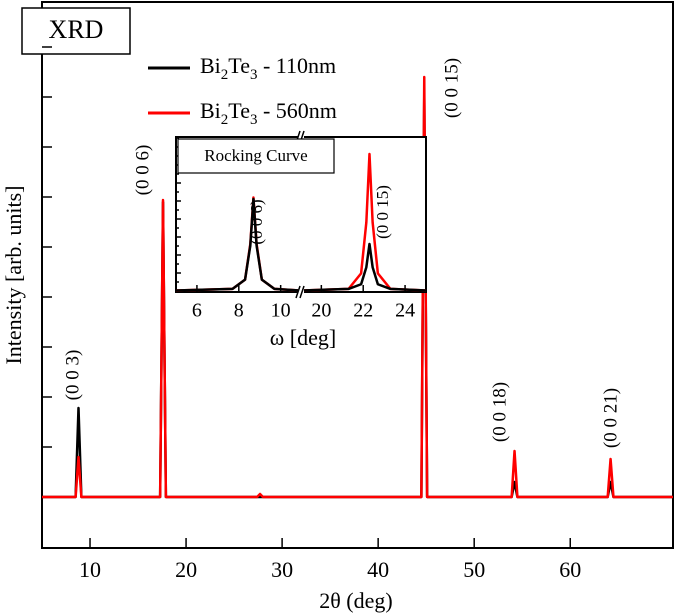 Image resolution: width=675 pixels, height=616 pixels. Describe the element at coordinates (405, 311) in the screenshot. I see `inset-x-tick-label: 24` at that location.